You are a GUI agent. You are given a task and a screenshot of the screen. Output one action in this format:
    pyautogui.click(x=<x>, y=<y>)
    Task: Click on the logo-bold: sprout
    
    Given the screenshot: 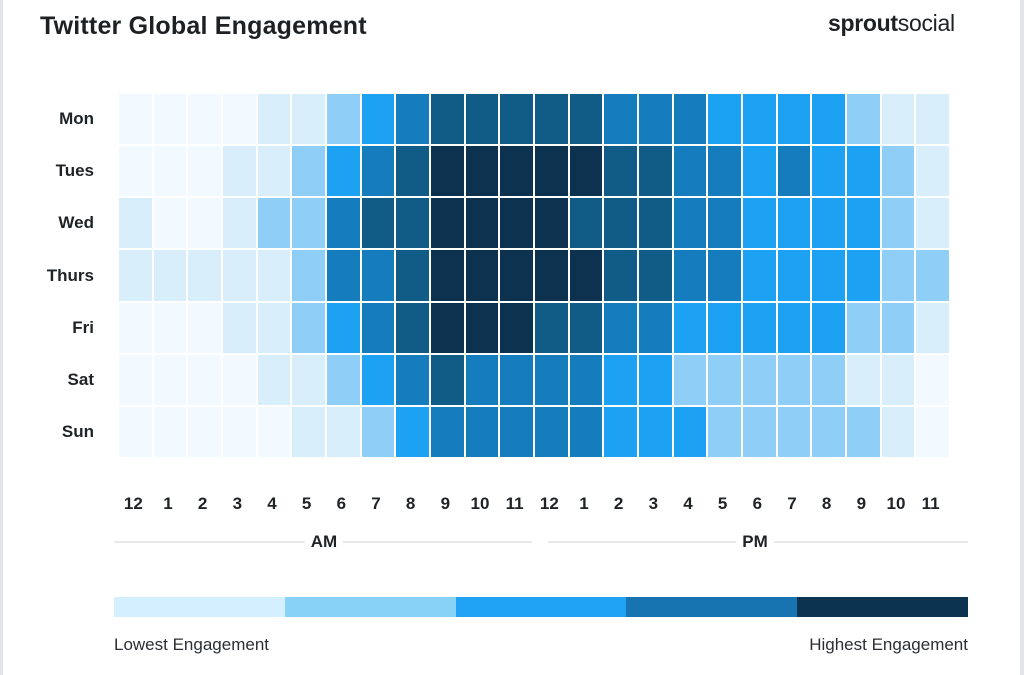 What is the action you would take?
    pyautogui.click(x=863, y=23)
    